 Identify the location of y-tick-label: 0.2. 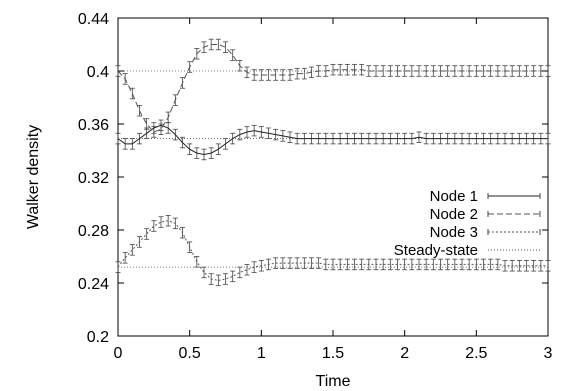
(98, 337).